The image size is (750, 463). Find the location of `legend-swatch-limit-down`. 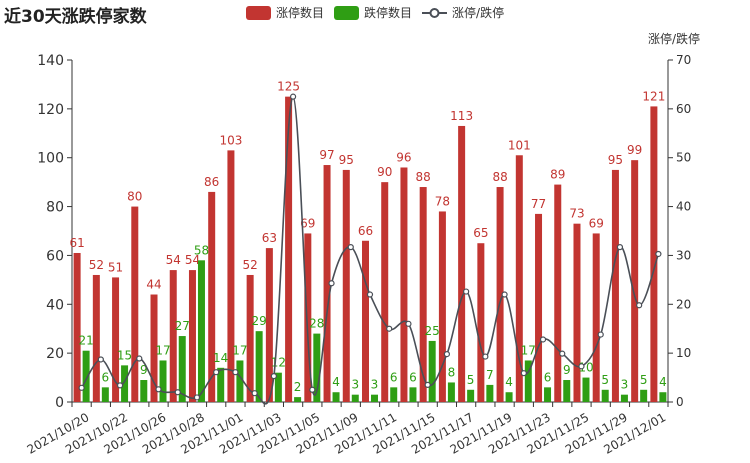

legend-swatch-limit-down is located at coordinates (347, 12).